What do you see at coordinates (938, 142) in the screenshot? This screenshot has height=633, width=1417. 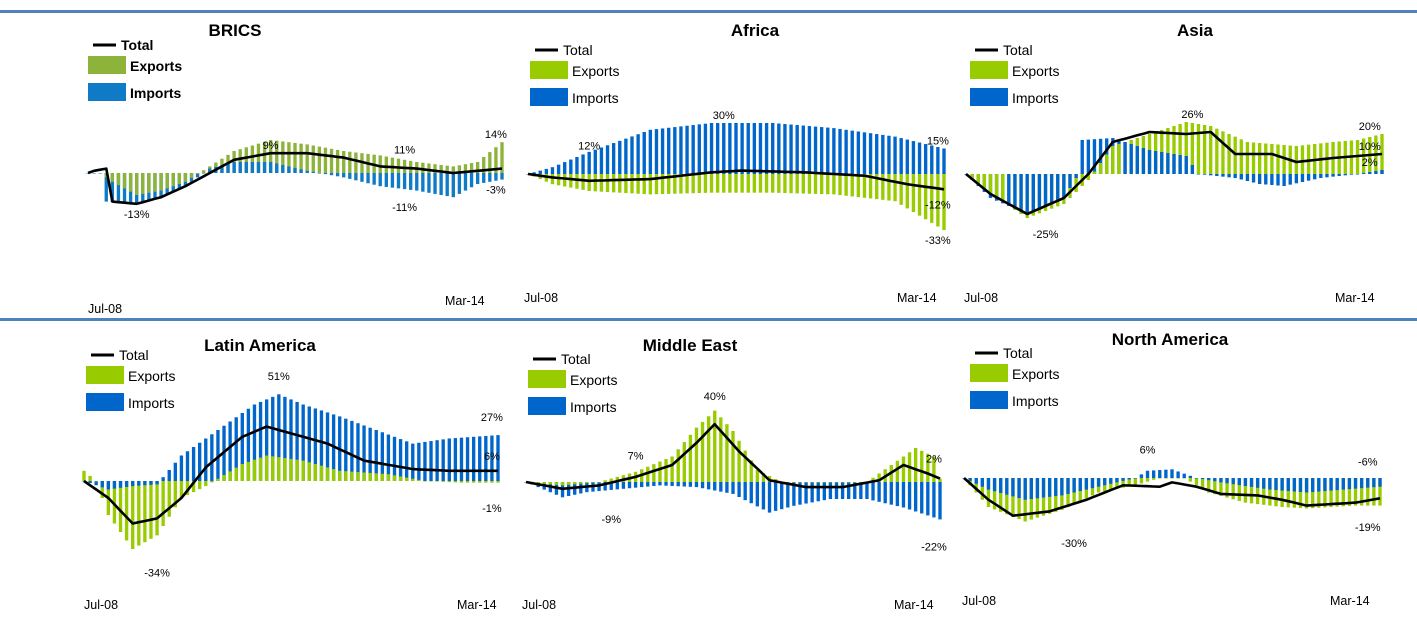 I see `data-label: 15%` at bounding box center [938, 142].